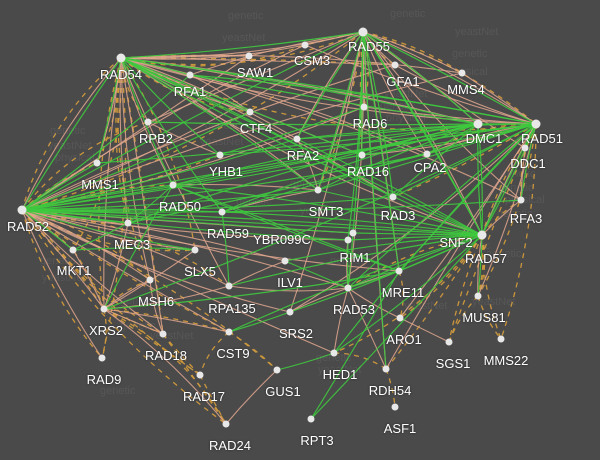 This screenshot has width=600, height=460. Describe the element at coordinates (148, 122) in the screenshot. I see `graph-node-rpb2` at that location.